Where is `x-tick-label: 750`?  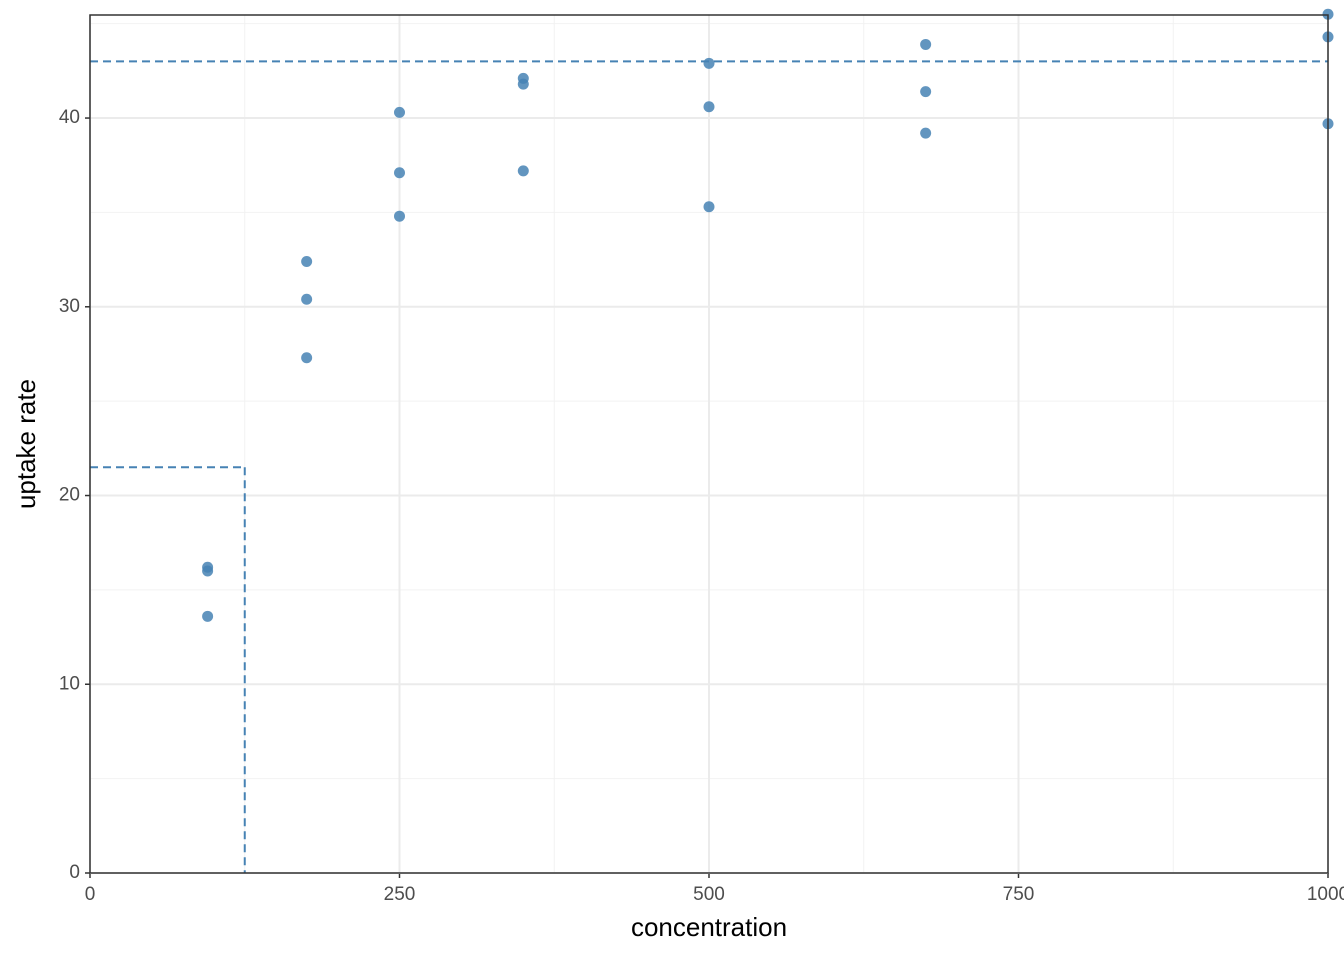
x-tick-label: 750 is located at coordinates (1019, 894).